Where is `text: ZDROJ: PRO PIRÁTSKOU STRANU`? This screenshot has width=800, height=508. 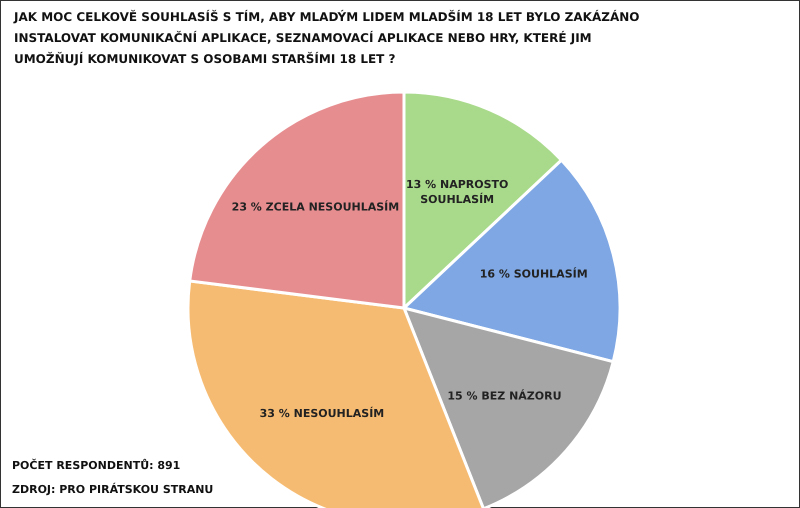
text: ZDROJ: PRO PIRÁTSKOU STRANU is located at coordinates (113, 489).